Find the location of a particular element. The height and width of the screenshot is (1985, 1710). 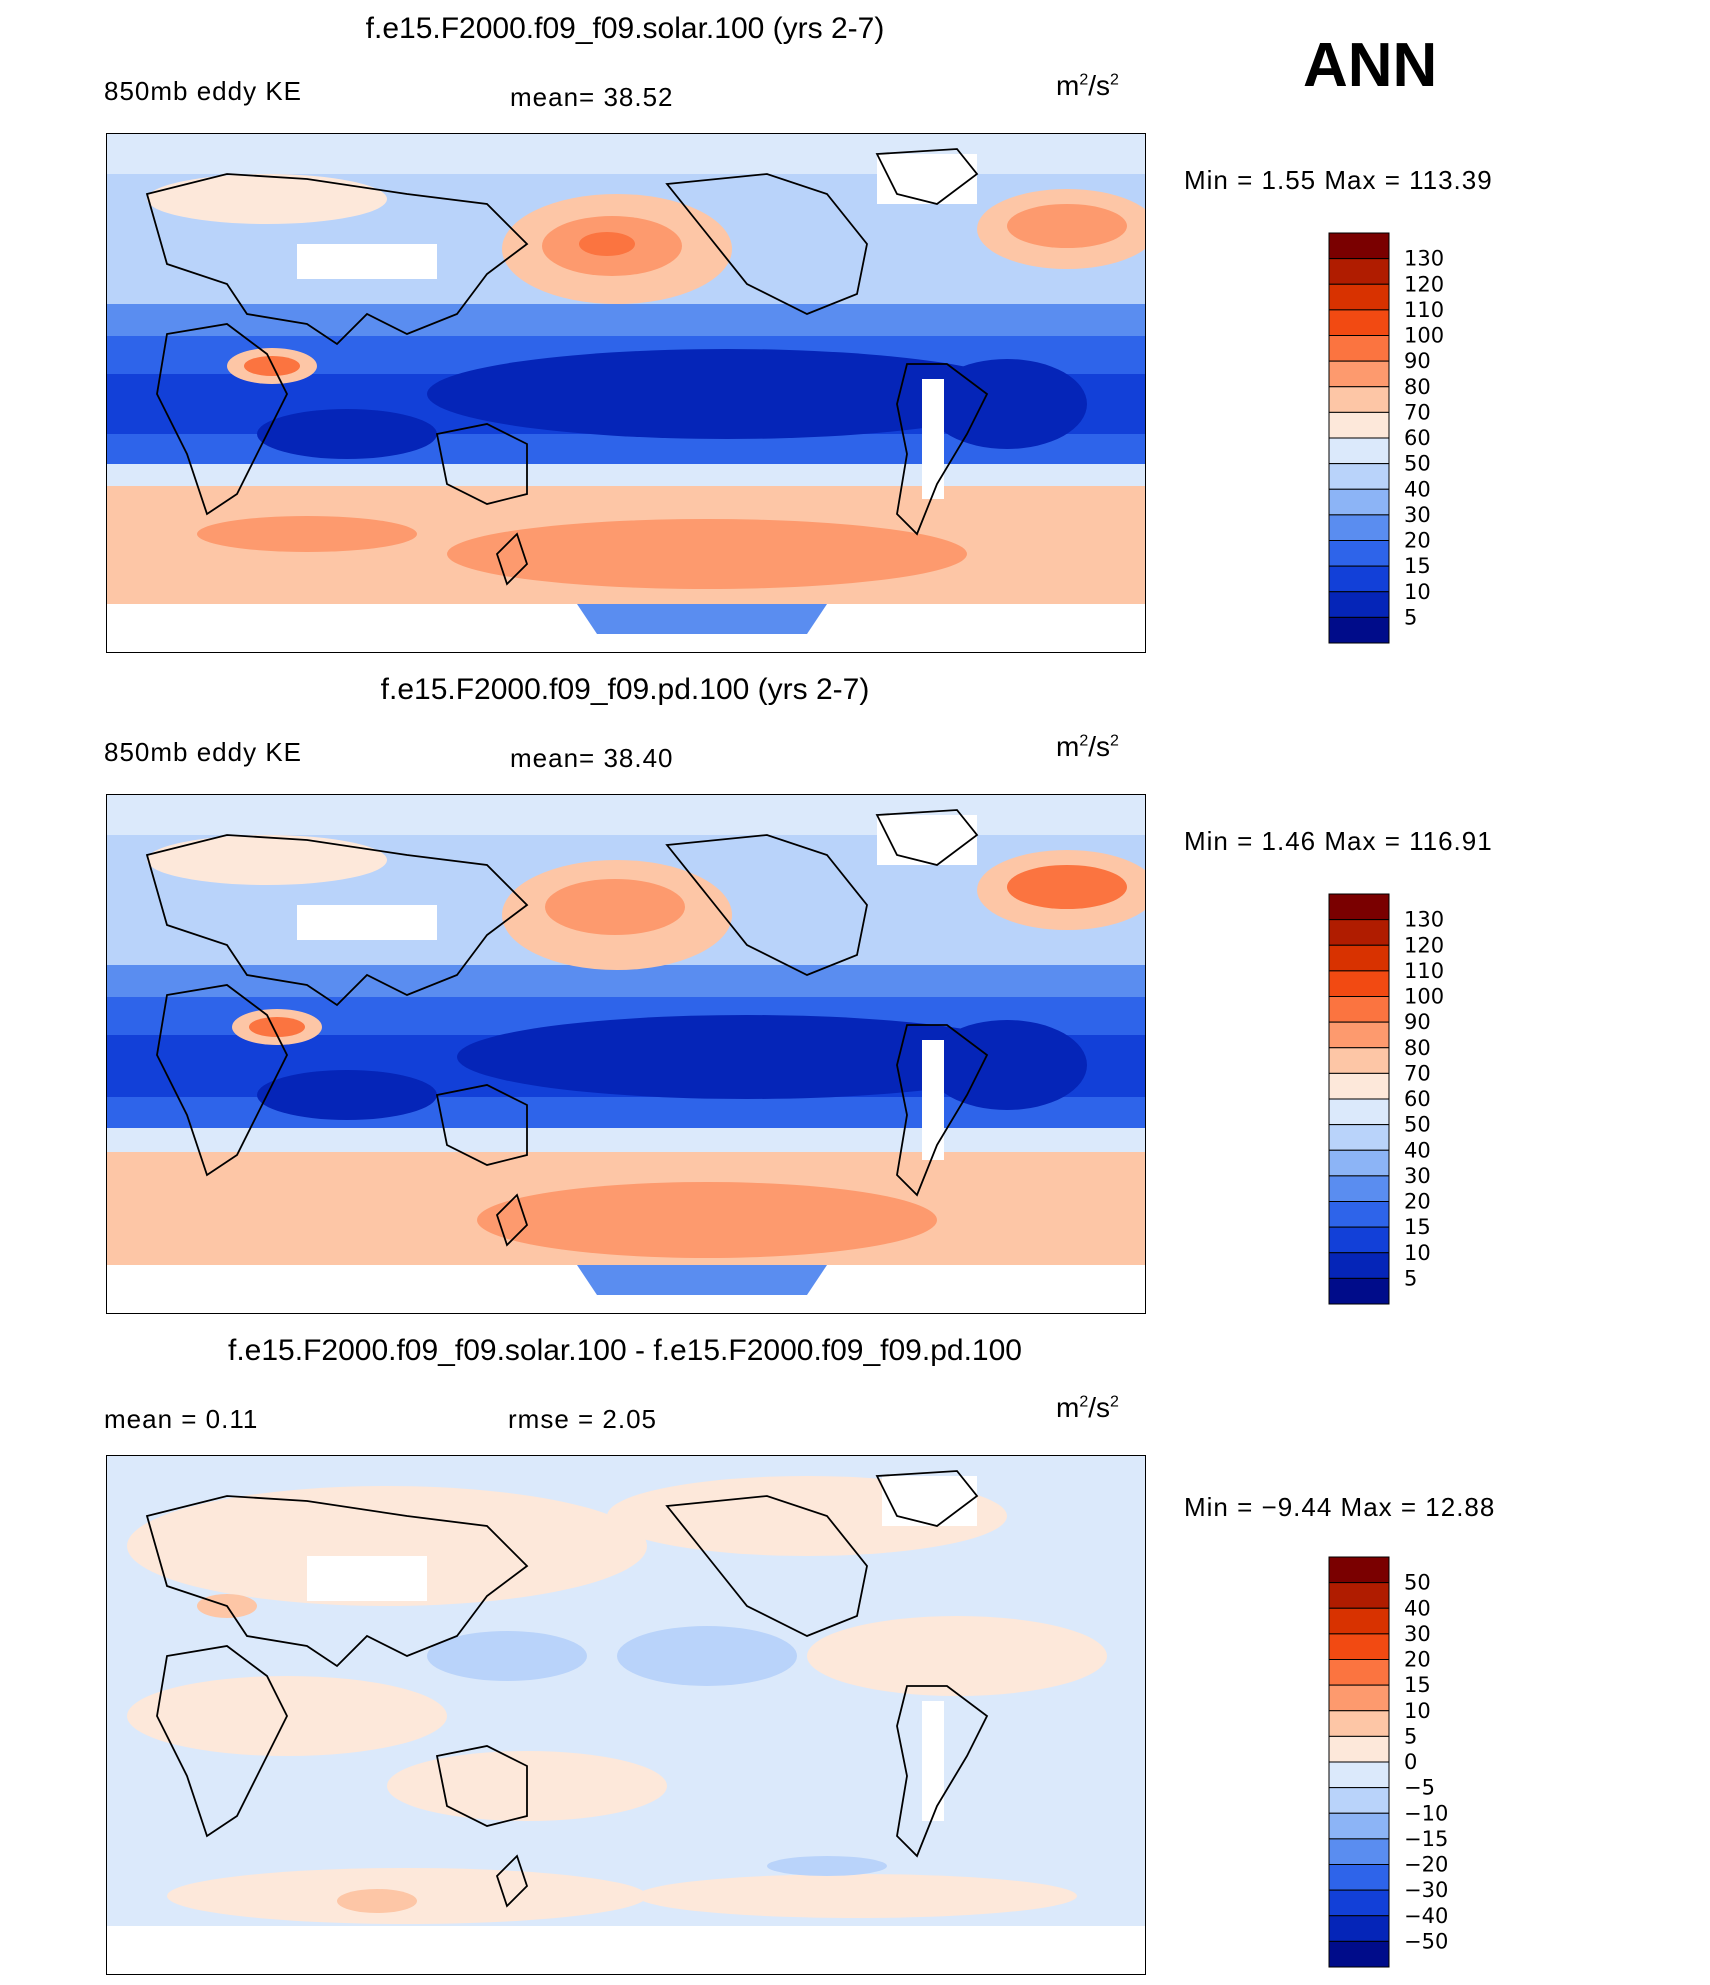

panel-3-units: m2/s2 is located at coordinates (1087, 1407).